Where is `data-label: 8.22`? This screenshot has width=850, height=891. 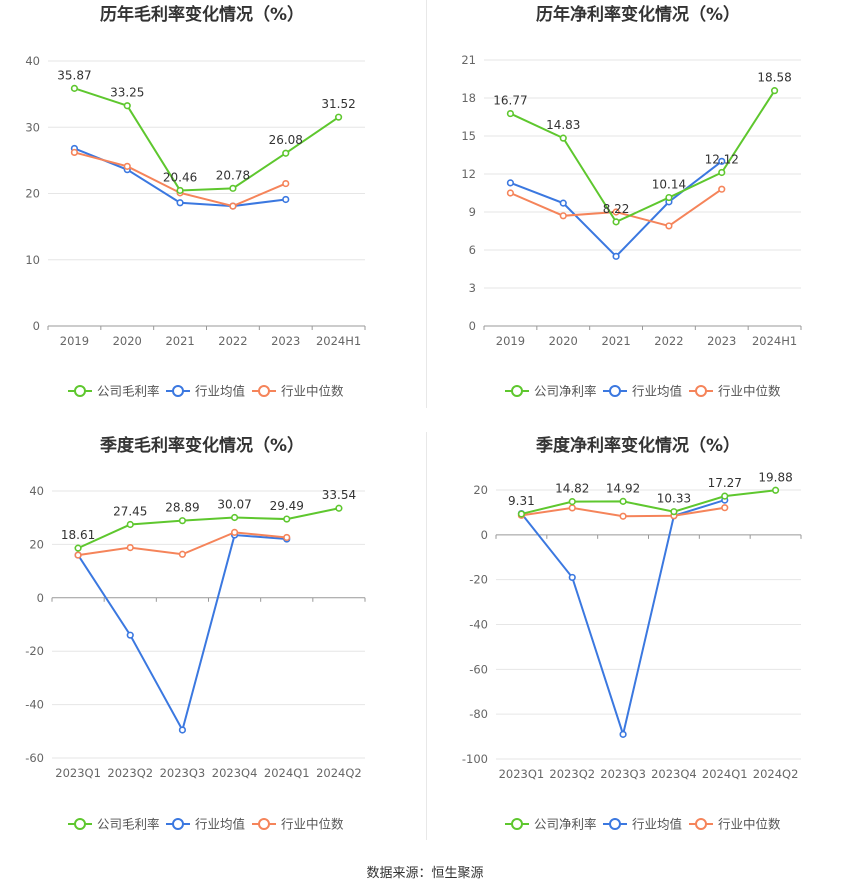 data-label: 8.22 is located at coordinates (616, 209).